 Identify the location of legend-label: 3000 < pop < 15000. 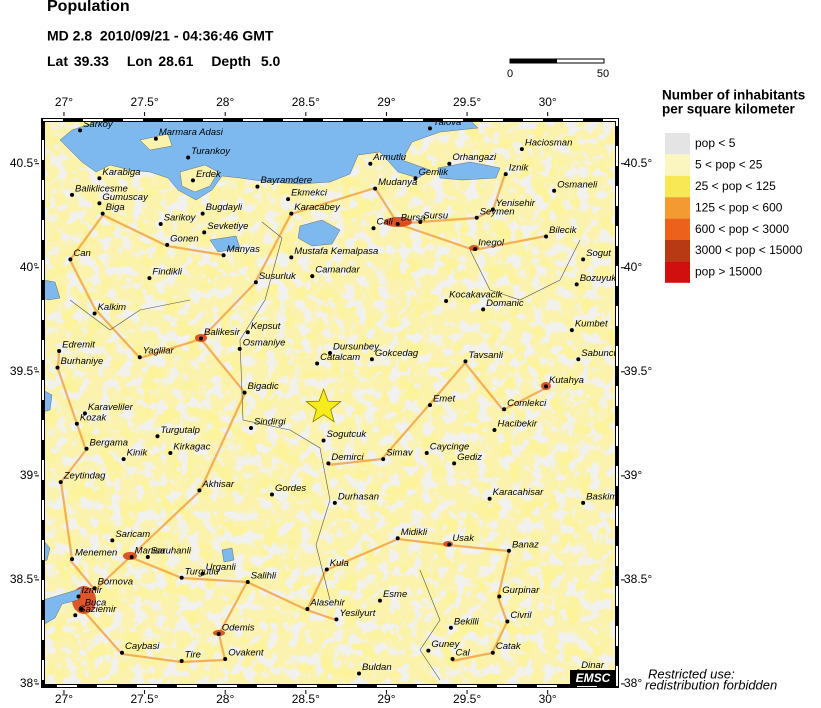
(749, 250).